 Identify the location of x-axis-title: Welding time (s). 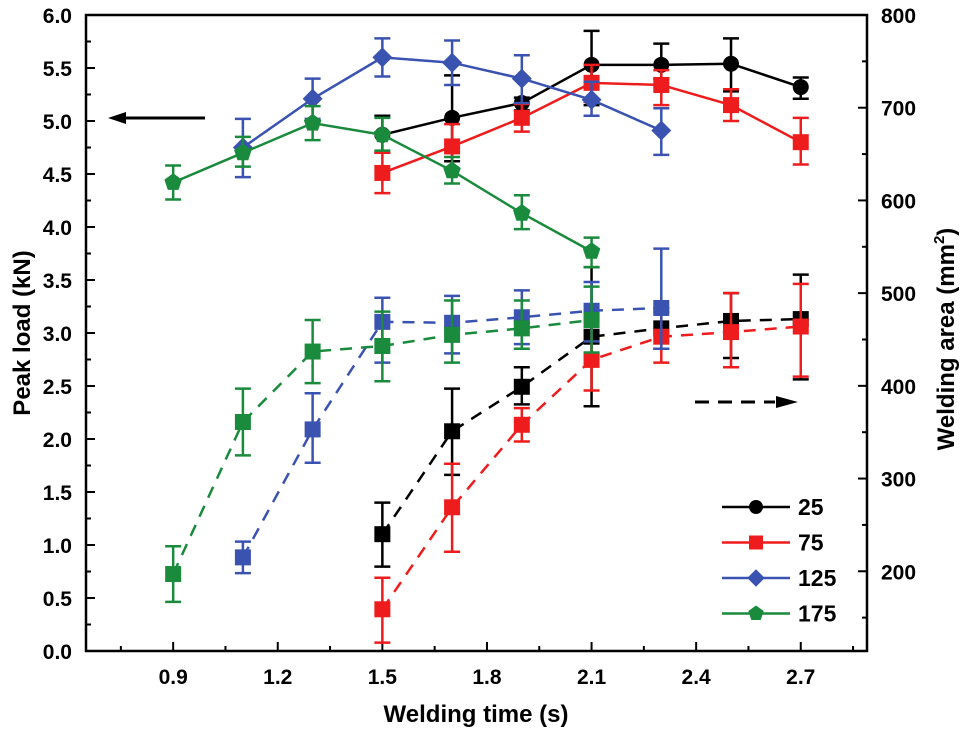
(476, 714).